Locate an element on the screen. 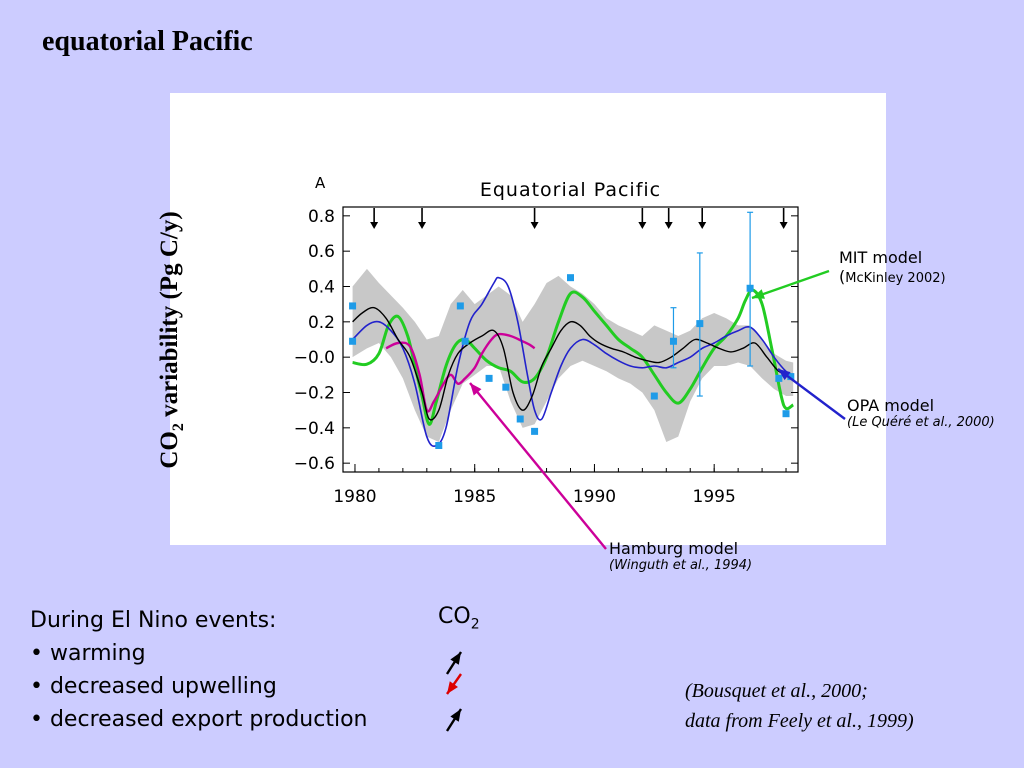 This screenshot has width=1024, height=768. co2-column-heading: CO2 is located at coordinates (459, 618).